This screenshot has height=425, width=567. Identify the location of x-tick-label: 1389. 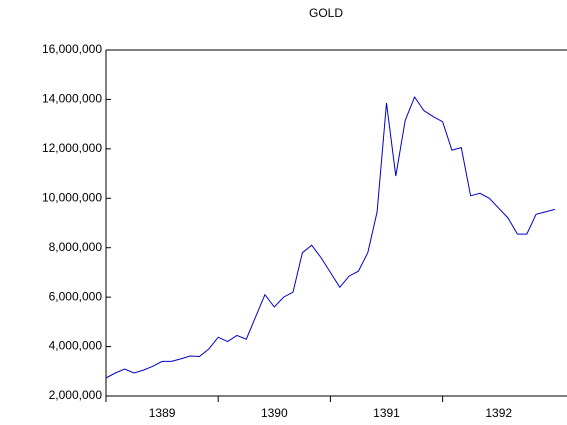
(162, 413).